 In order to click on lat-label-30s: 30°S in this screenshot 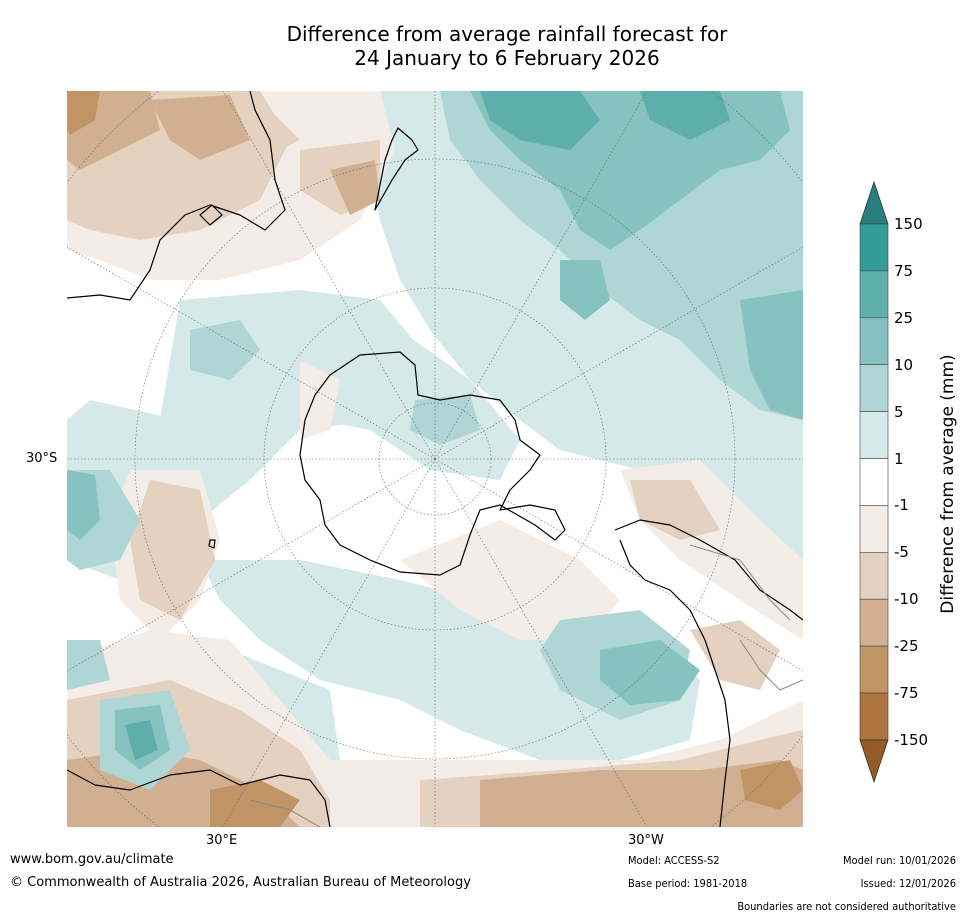, I will do `click(42, 458)`.